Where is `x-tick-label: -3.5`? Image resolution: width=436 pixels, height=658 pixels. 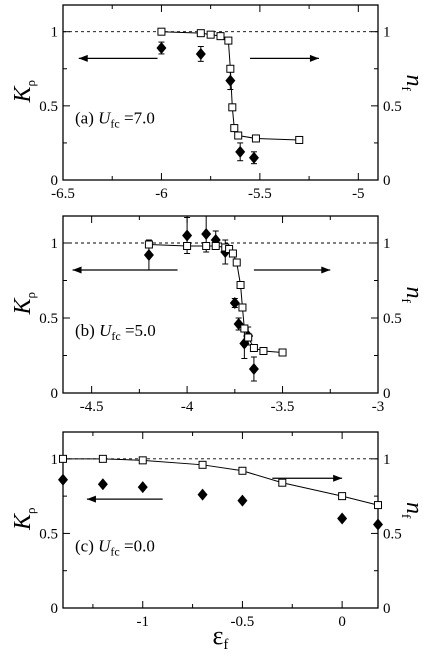 x-tick-label: -3.5 is located at coordinates (283, 407).